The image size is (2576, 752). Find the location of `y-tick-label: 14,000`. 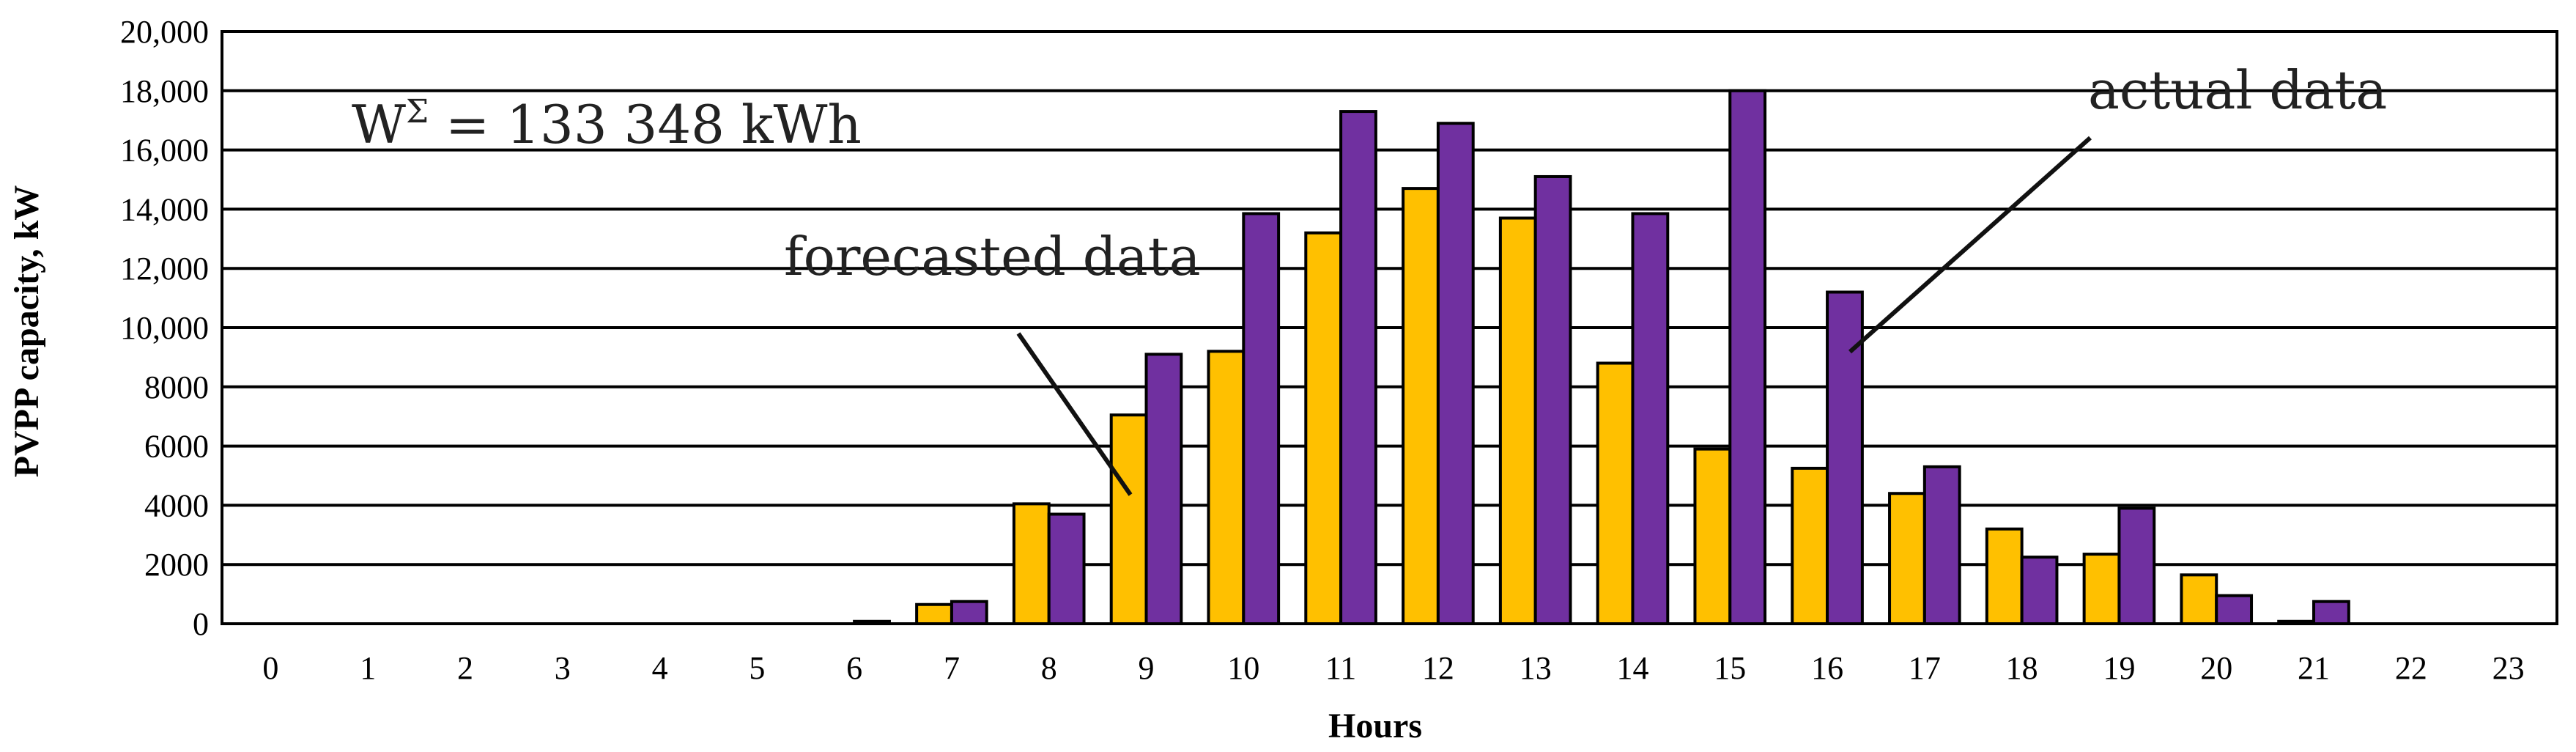

y-tick-label: 14,000 is located at coordinates (164, 209).